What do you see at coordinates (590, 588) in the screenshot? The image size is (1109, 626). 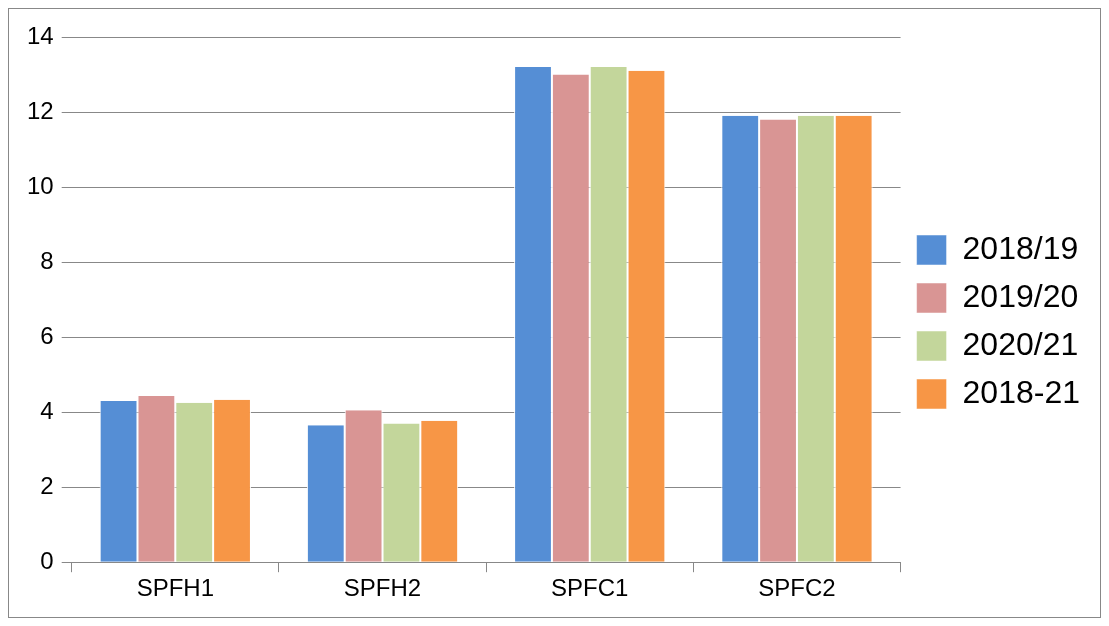 I see `x-tick-label: SPFC1` at bounding box center [590, 588].